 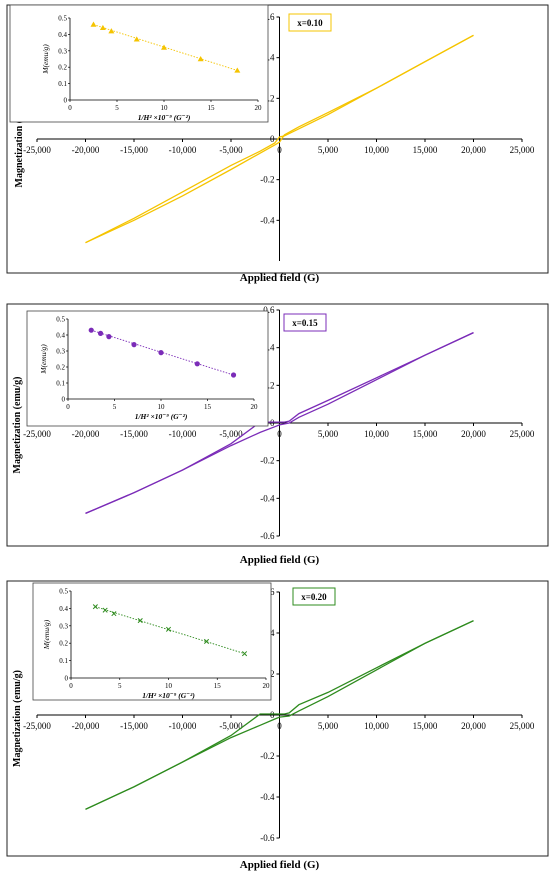 What do you see at coordinates (267, 180) in the screenshot?
I see `y-tick-label: -0.2` at bounding box center [267, 180].